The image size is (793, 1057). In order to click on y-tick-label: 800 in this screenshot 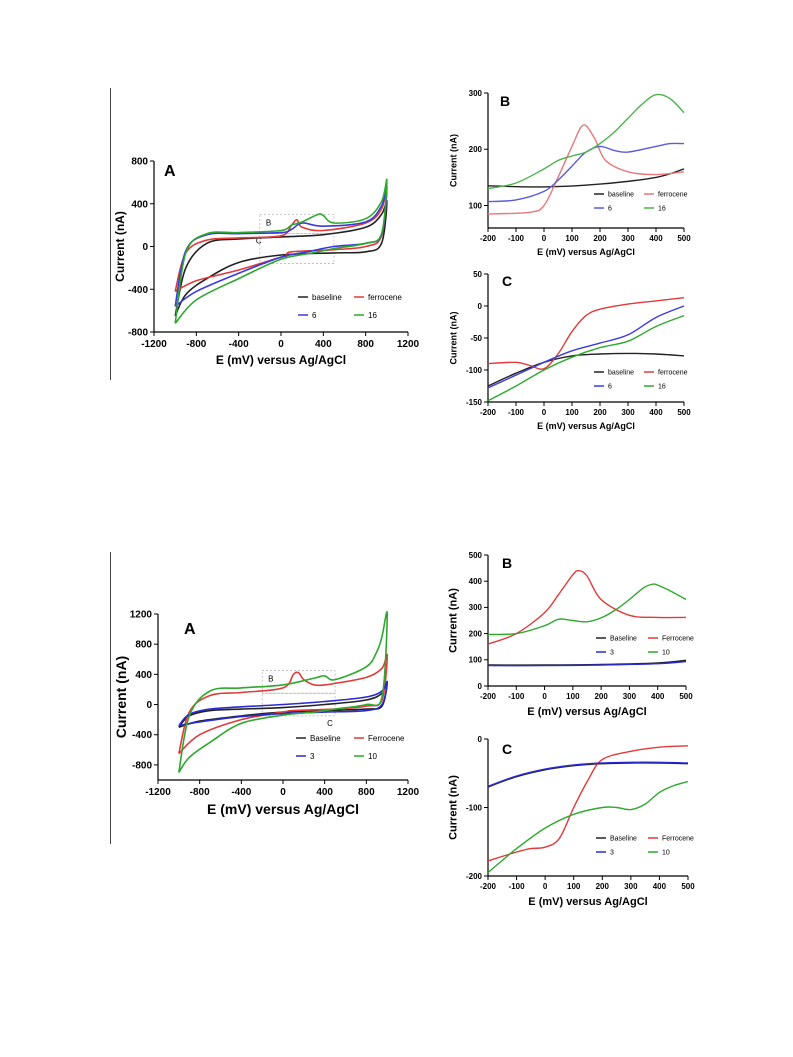, I will do `click(139, 162)`.